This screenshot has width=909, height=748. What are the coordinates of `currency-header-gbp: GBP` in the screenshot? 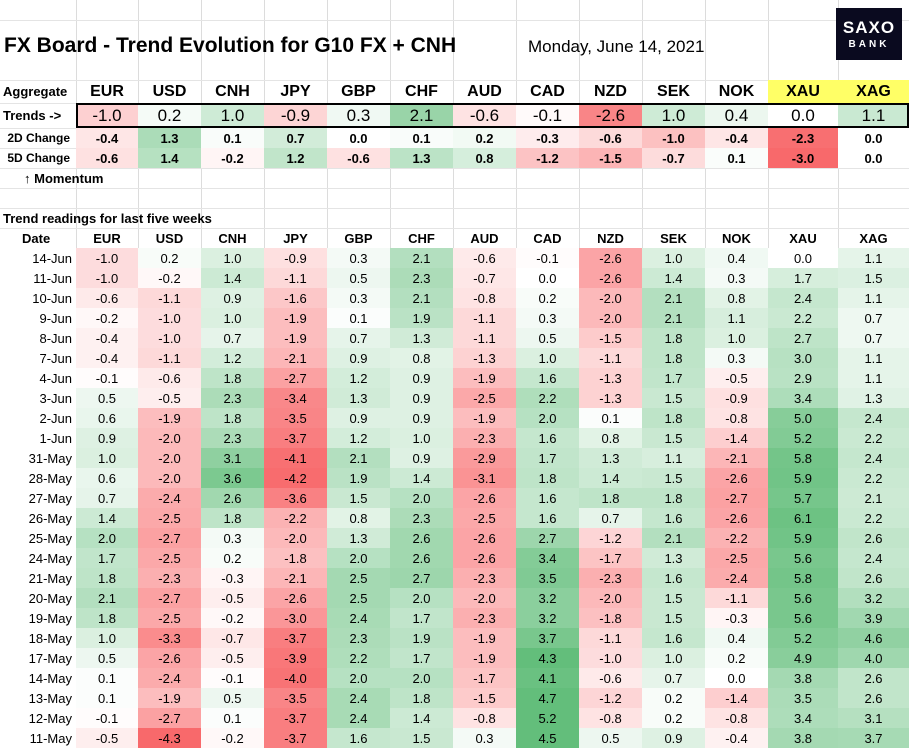 It's located at (358, 91).